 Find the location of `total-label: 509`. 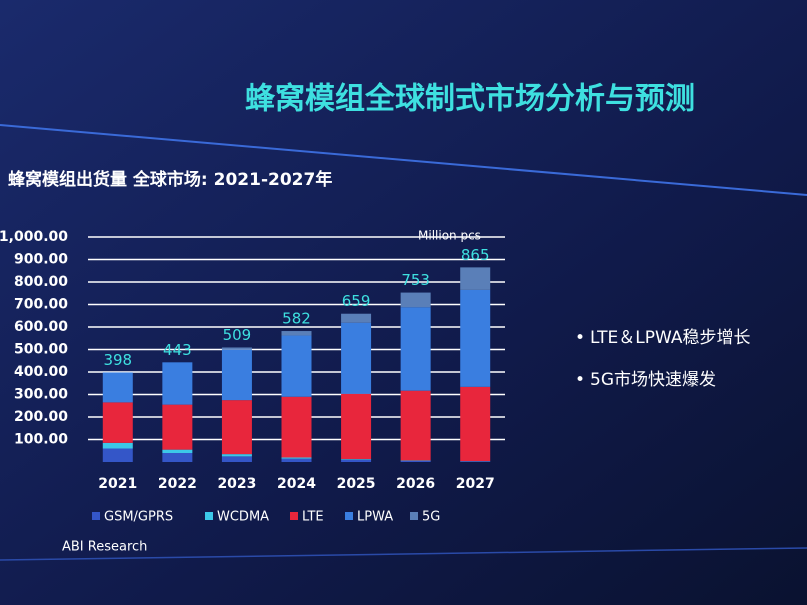

total-label: 509 is located at coordinates (237, 335).